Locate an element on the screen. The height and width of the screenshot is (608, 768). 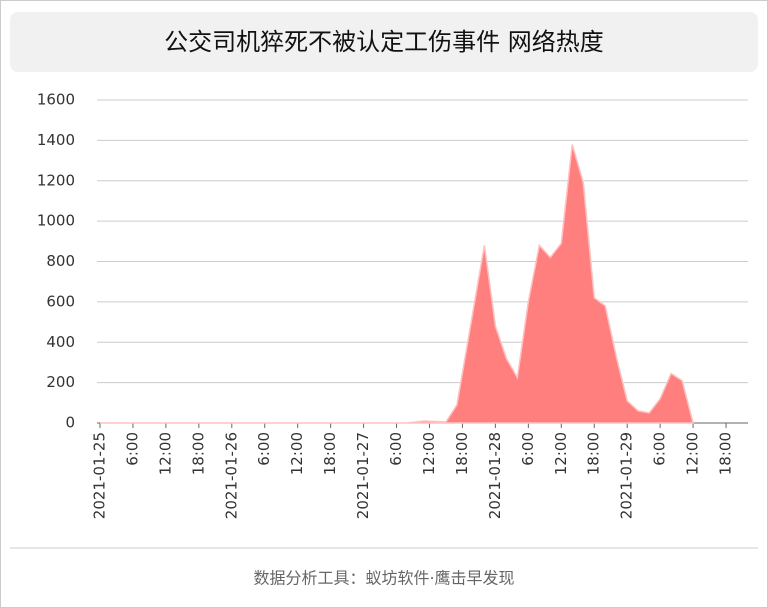
y-tick-label: 1400 is located at coordinates (56, 140).